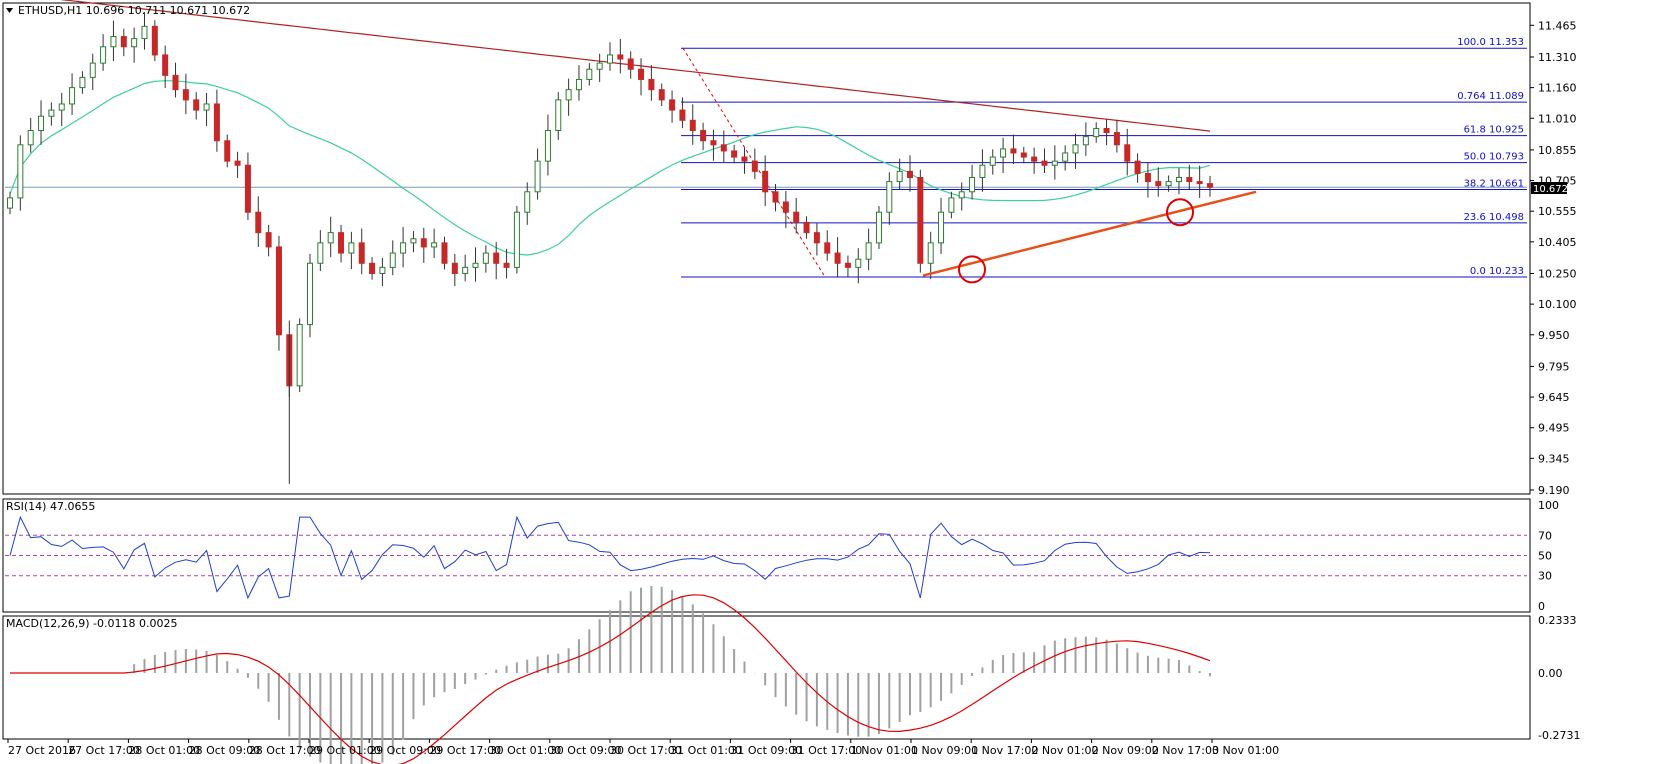 This screenshot has width=1663, height=764. What do you see at coordinates (944, 750) in the screenshot?
I see `time-tick-label: 1 Nov 09:00` at bounding box center [944, 750].